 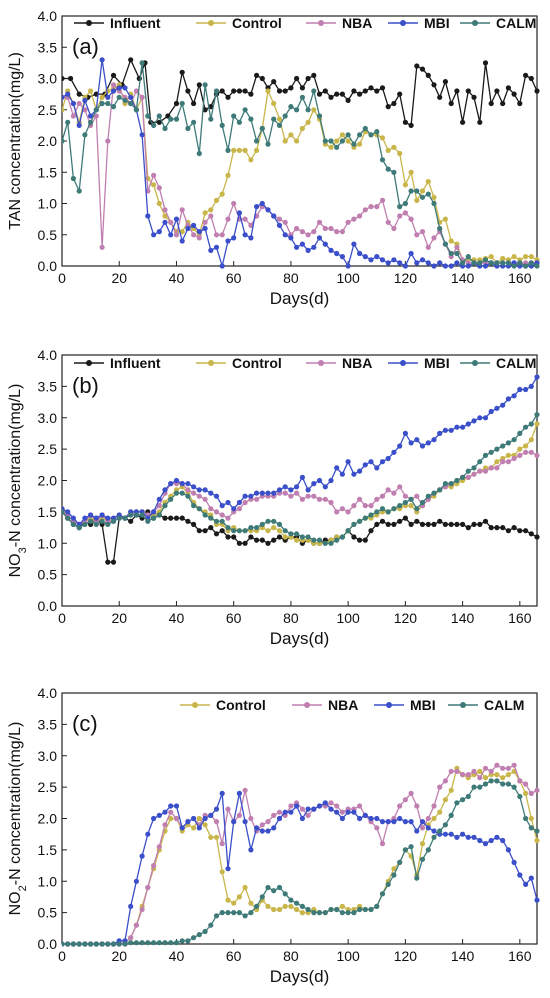 I want to click on x-axis-label: Days(d), so click(x=300, y=298).